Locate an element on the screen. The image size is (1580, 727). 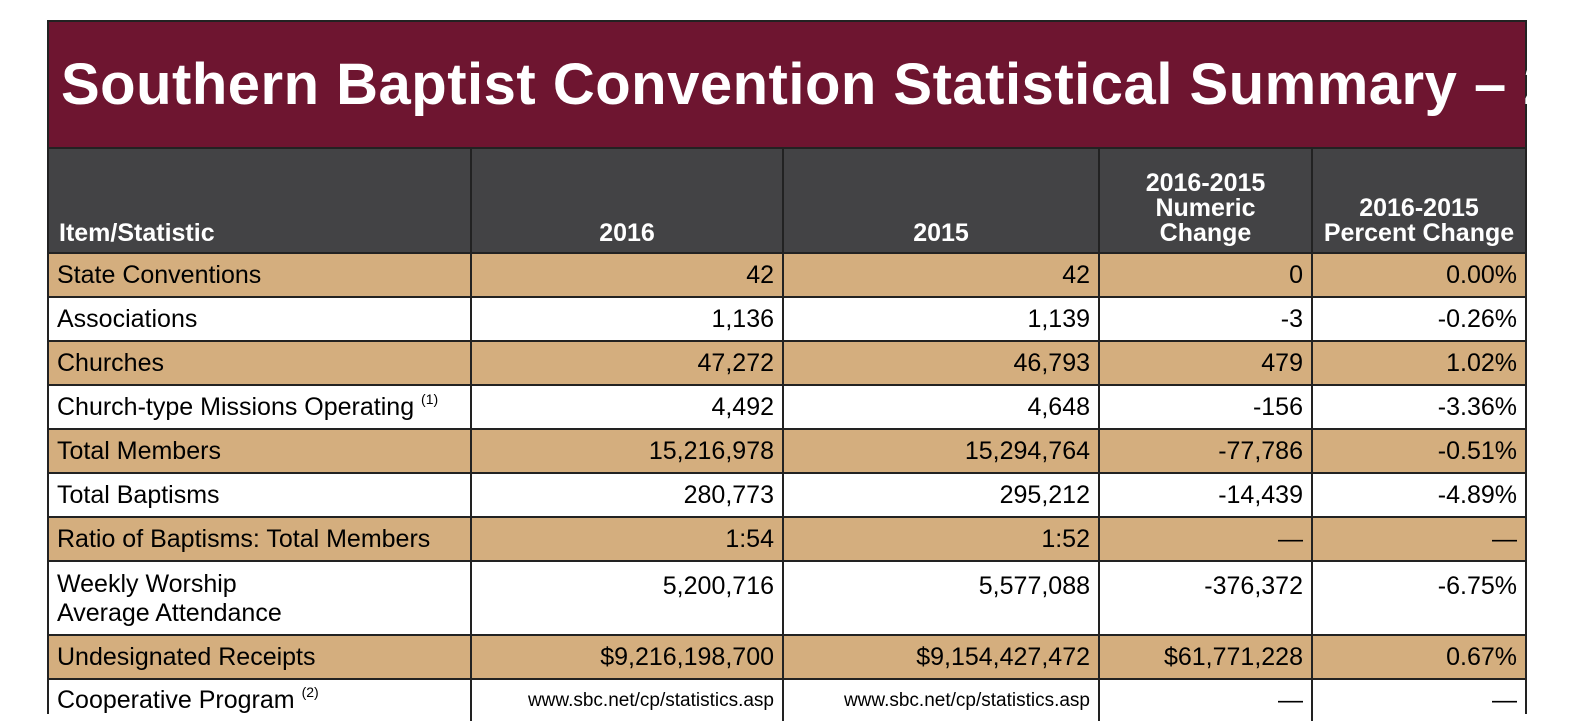
value-2015-url: www.sbc.net/cp/statistics.asp is located at coordinates (941, 699).